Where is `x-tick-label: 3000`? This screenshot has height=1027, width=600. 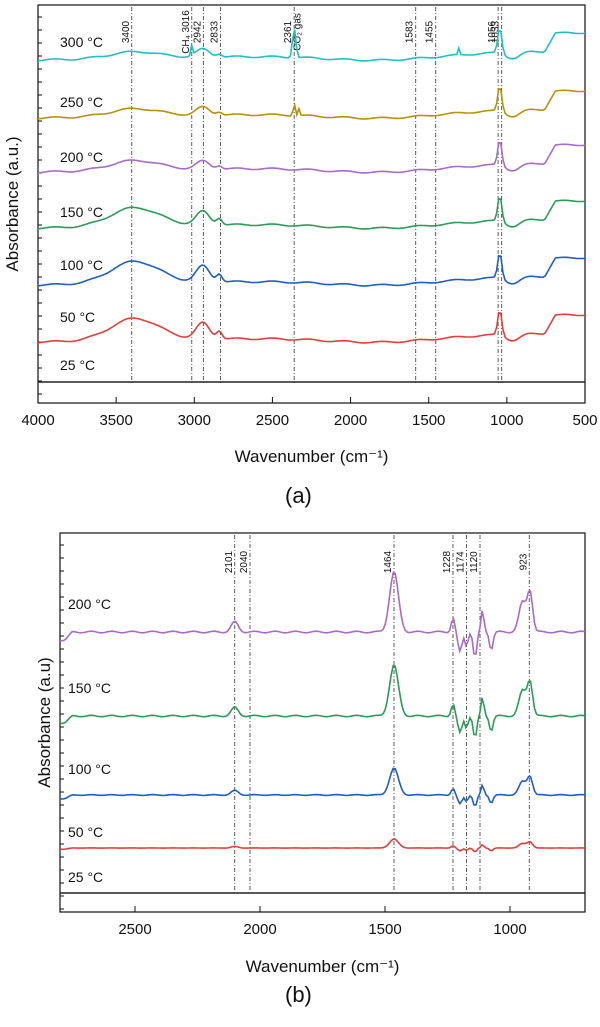
x-tick-label: 3000 is located at coordinates (194, 420).